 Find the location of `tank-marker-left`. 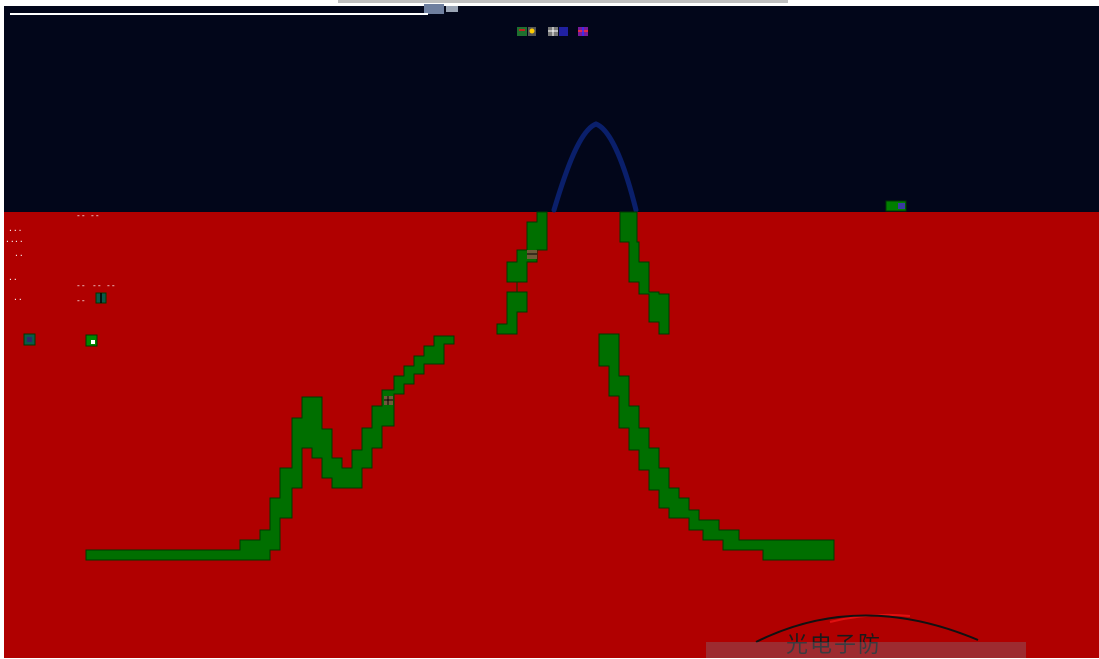

tank-marker-left is located at coordinates (91, 340).